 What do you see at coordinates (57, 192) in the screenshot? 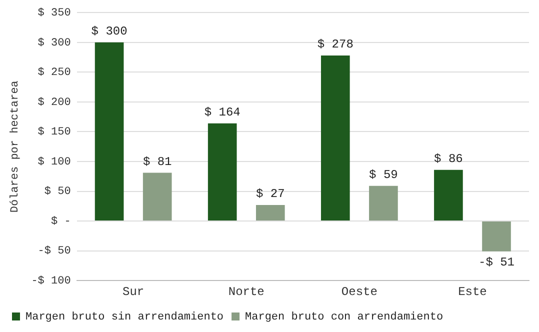
I see `y-tick-label: $ 50` at bounding box center [57, 192].